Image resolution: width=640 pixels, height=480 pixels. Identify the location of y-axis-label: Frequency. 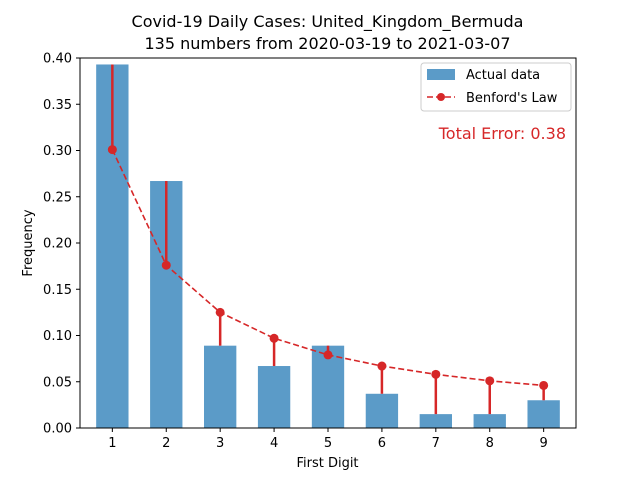
(28, 242).